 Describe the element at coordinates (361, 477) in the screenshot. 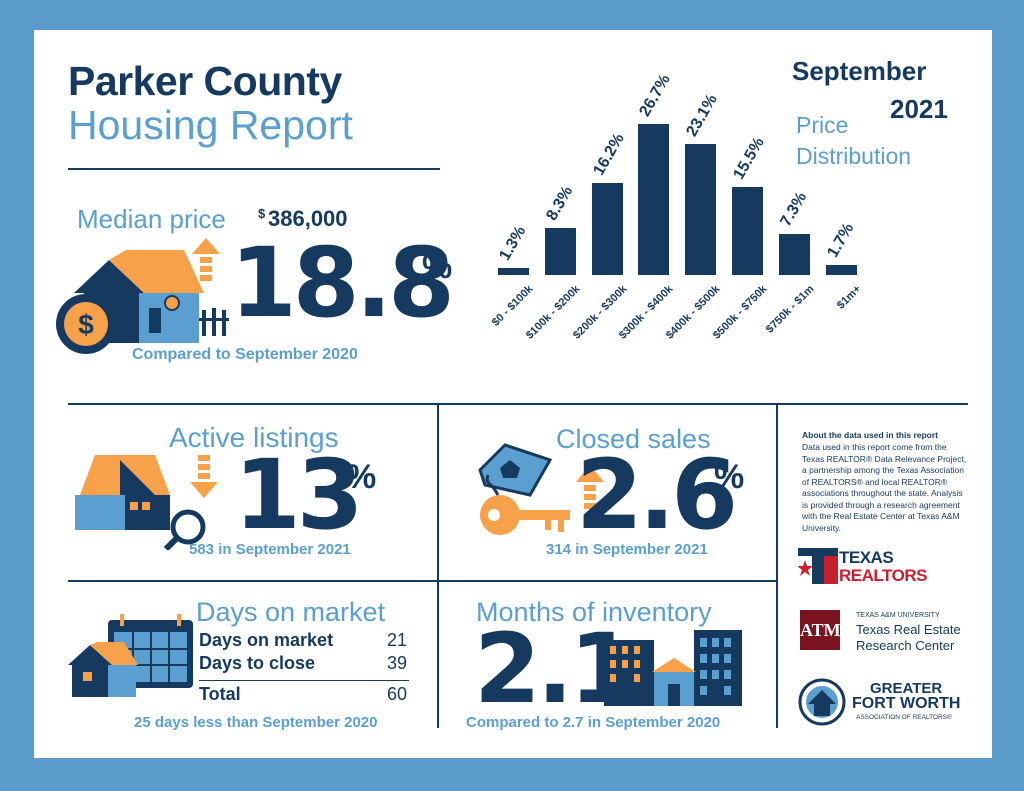

I see `active-pct-sign: %` at that location.